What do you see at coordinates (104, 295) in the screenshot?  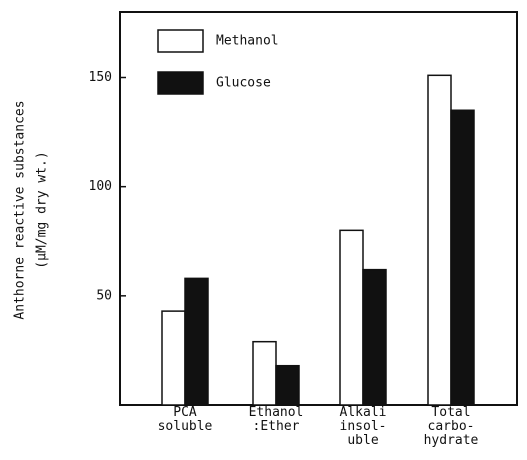 I see `y-tick-label: 50` at bounding box center [104, 295].